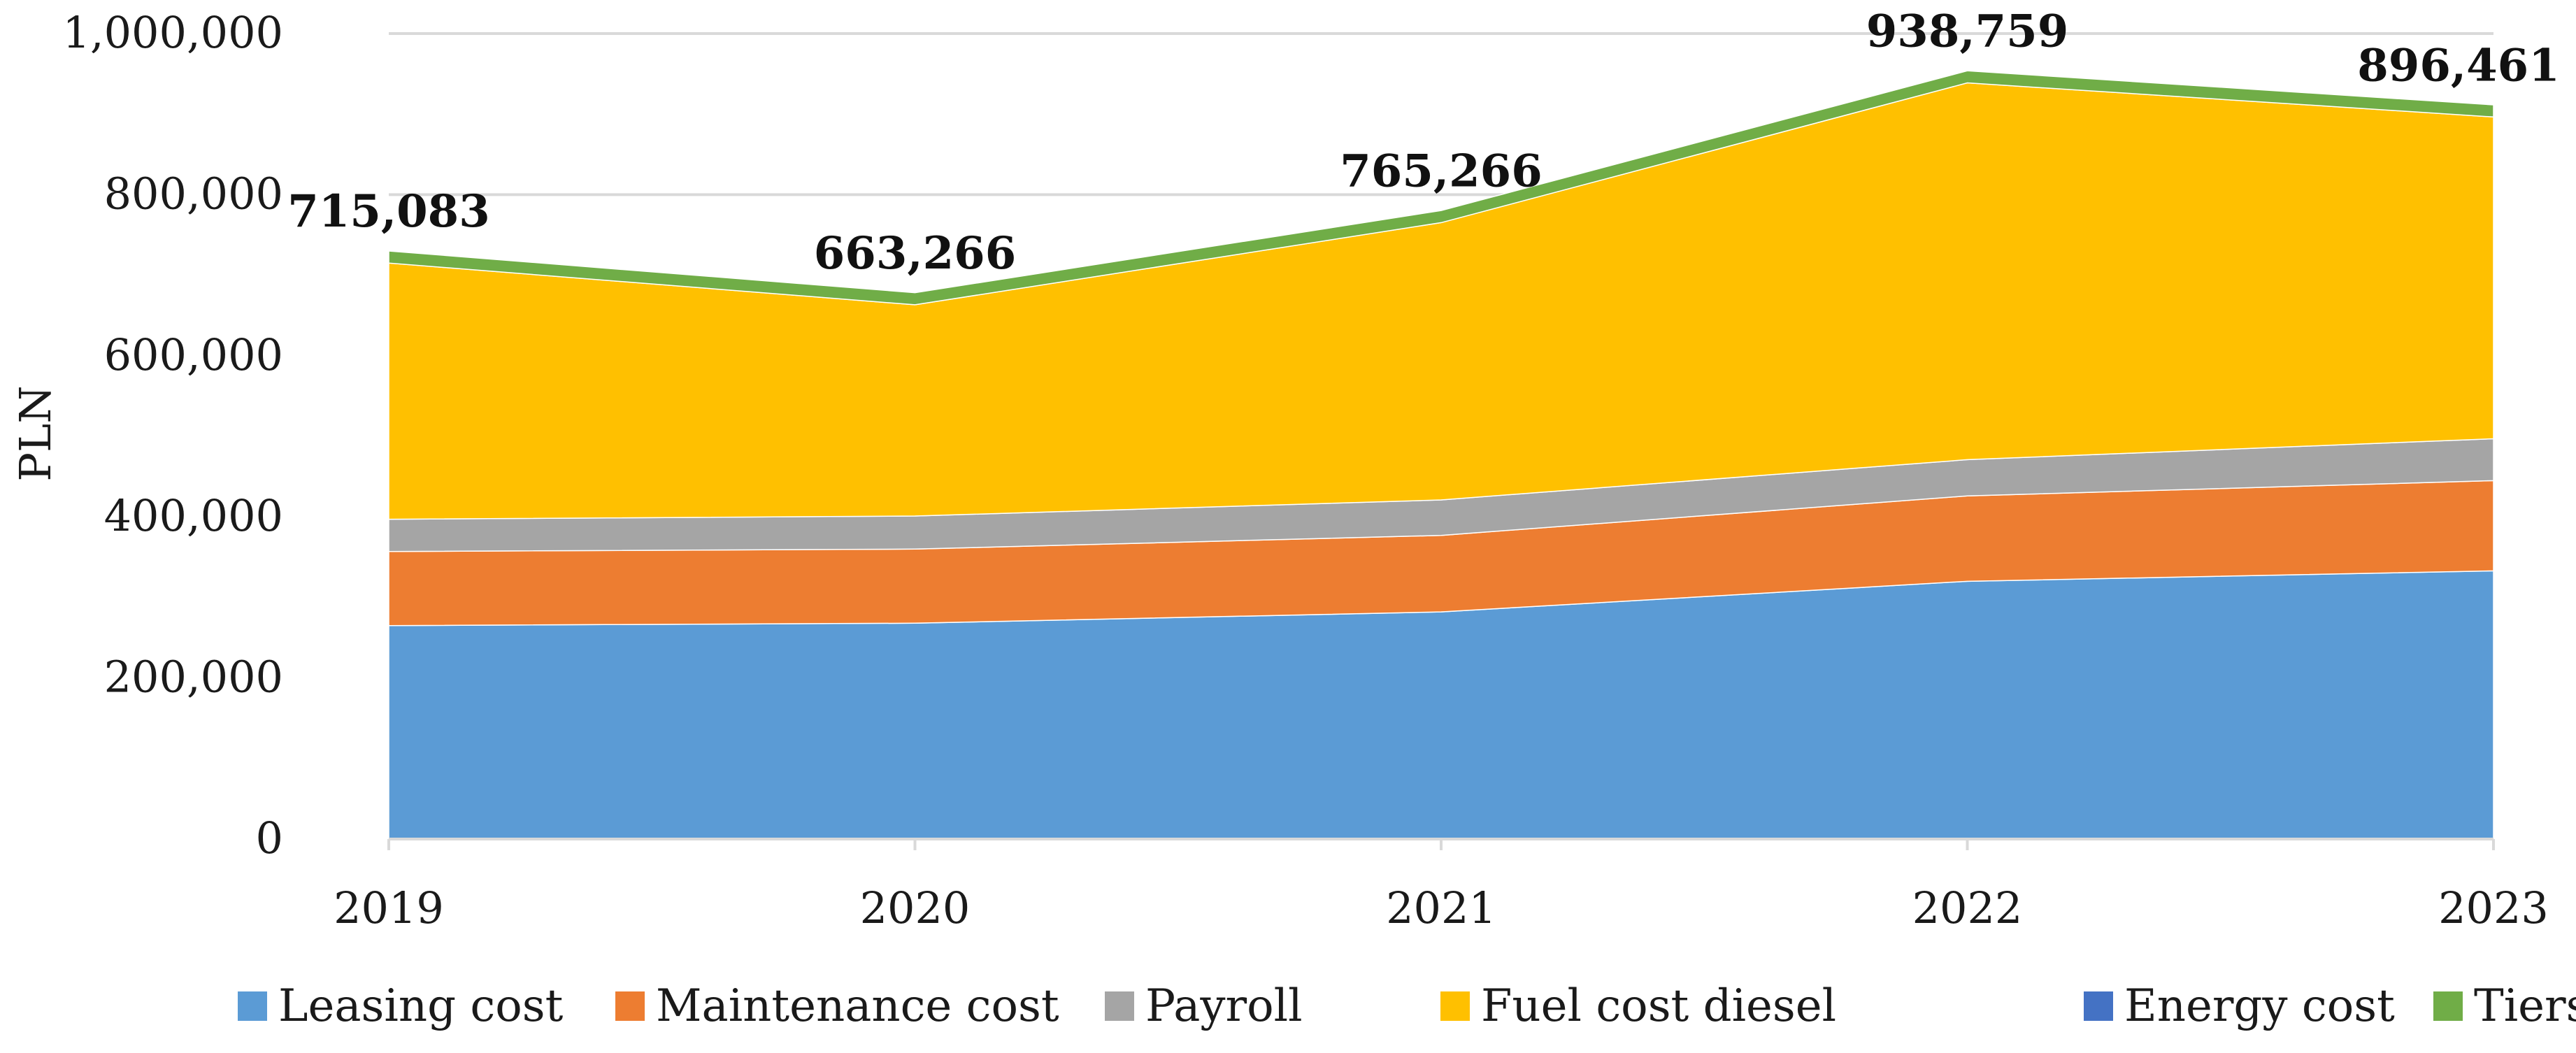 The height and width of the screenshot is (1053, 2576). Describe the element at coordinates (1967, 32) in the screenshot. I see `total-data-label: 938,759` at that location.